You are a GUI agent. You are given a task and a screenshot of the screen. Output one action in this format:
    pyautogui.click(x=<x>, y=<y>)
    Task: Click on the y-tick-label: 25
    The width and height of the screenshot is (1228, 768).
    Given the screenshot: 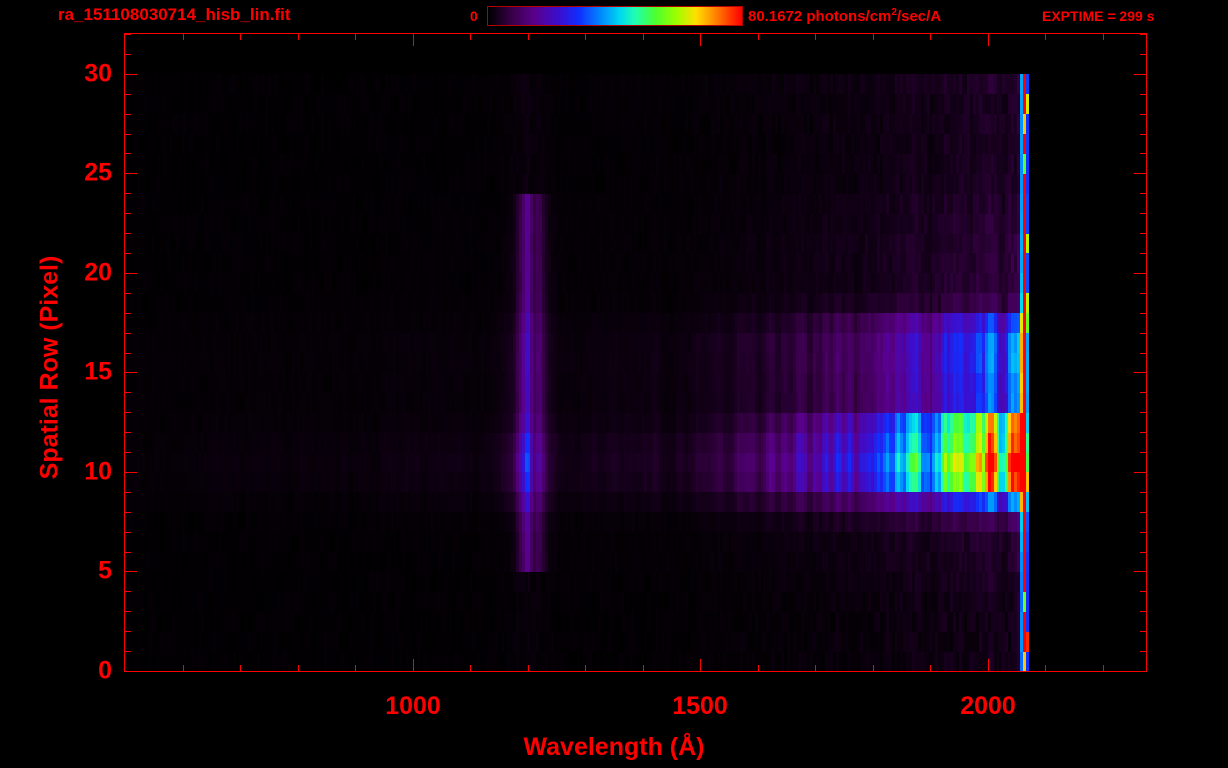 What is the action you would take?
    pyautogui.click(x=98, y=172)
    